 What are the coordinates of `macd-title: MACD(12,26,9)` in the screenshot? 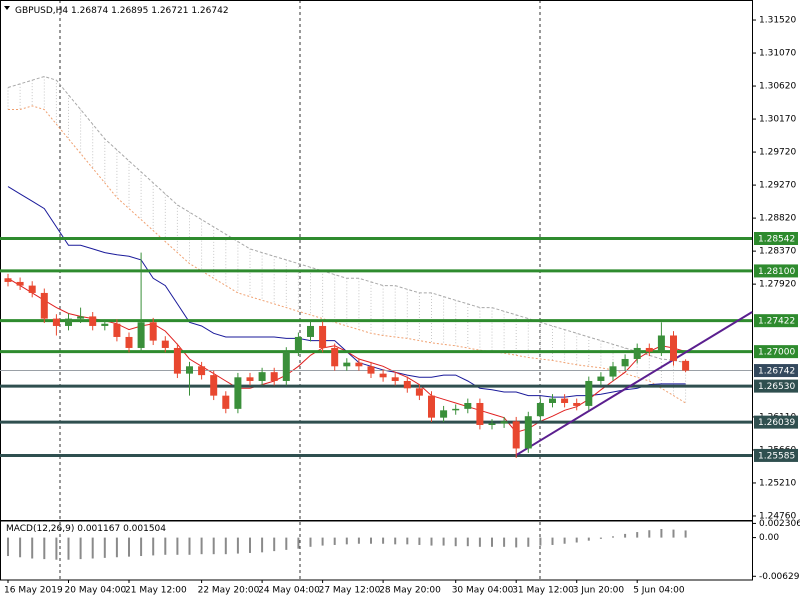 It's located at (40, 529).